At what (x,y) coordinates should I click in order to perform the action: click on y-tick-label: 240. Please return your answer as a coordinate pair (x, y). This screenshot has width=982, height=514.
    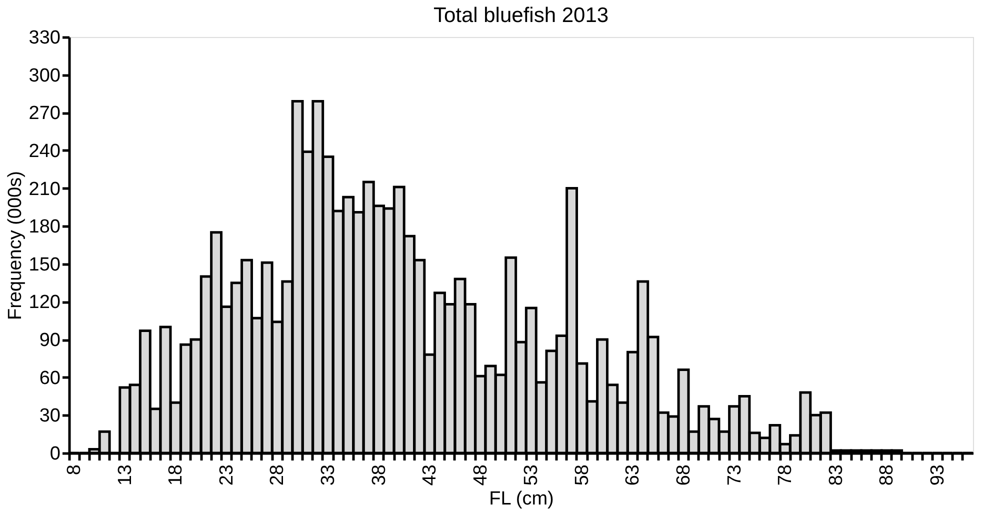
    Looking at the image, I should click on (44, 151).